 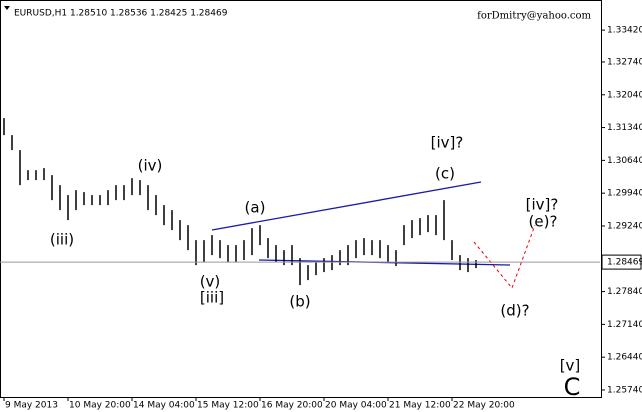 I want to click on x-tick-label: 21 May 12:00, so click(x=420, y=406).